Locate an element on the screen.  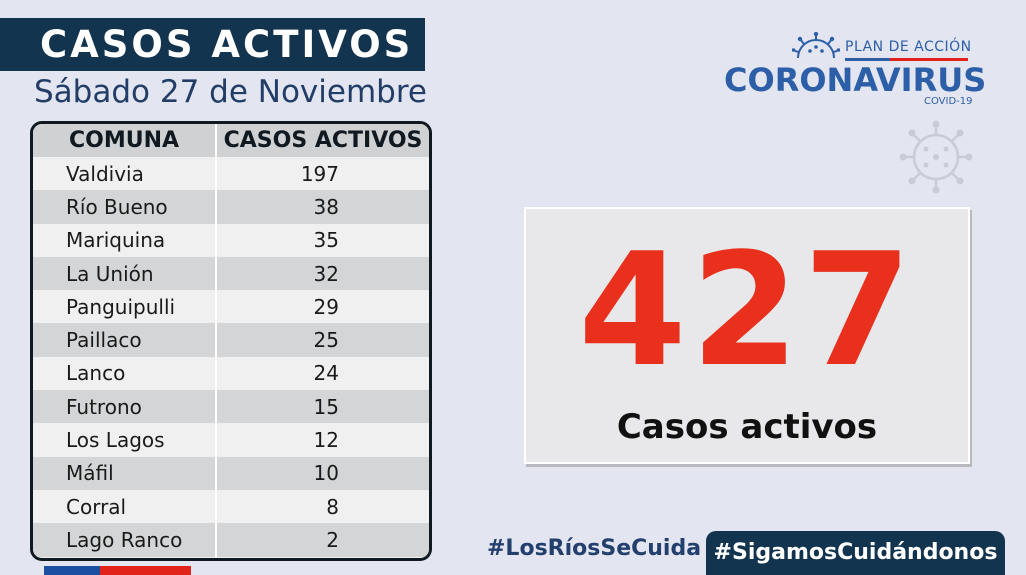
logo-covid-text: COVID-19 is located at coordinates (948, 101).